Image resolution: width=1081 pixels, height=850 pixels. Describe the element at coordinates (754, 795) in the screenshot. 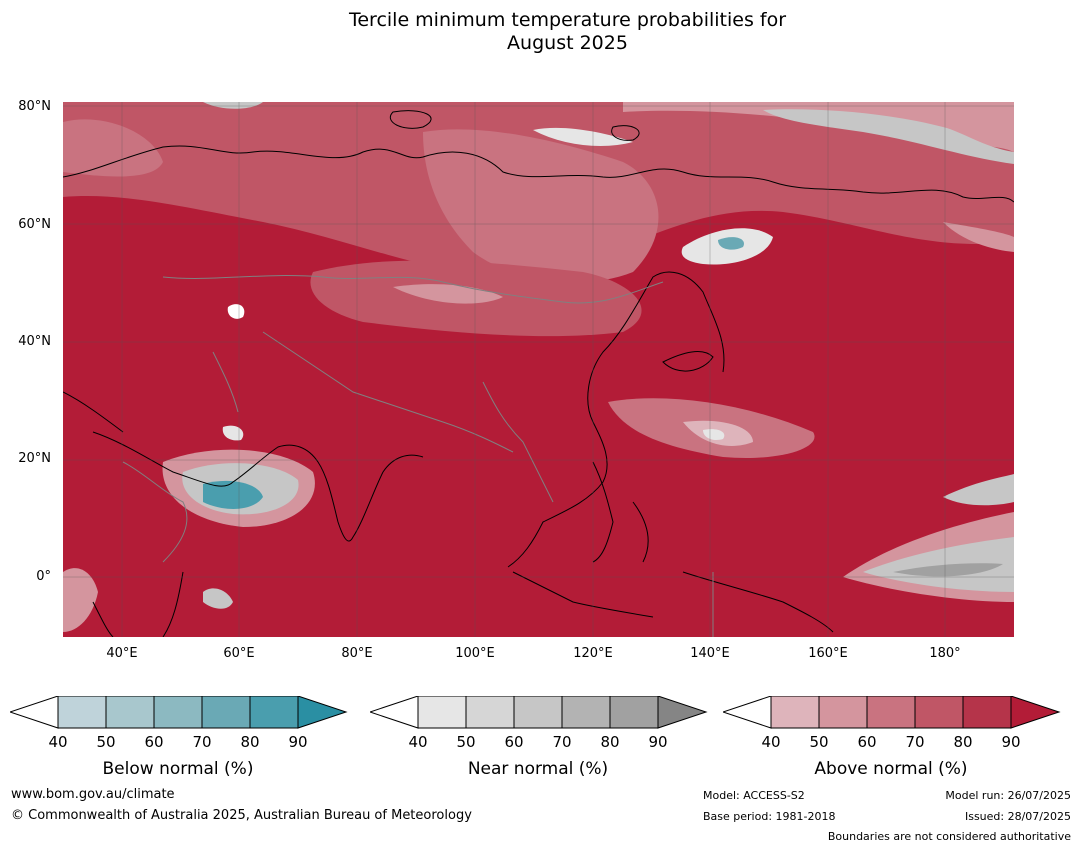

I see `model-text: Model: ACCESS-S2` at that location.